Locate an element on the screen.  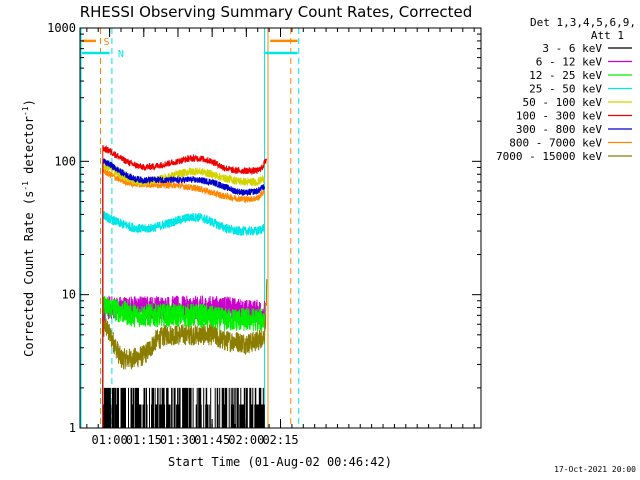
legend-label: 100 - 300 keV is located at coordinates (559, 116).